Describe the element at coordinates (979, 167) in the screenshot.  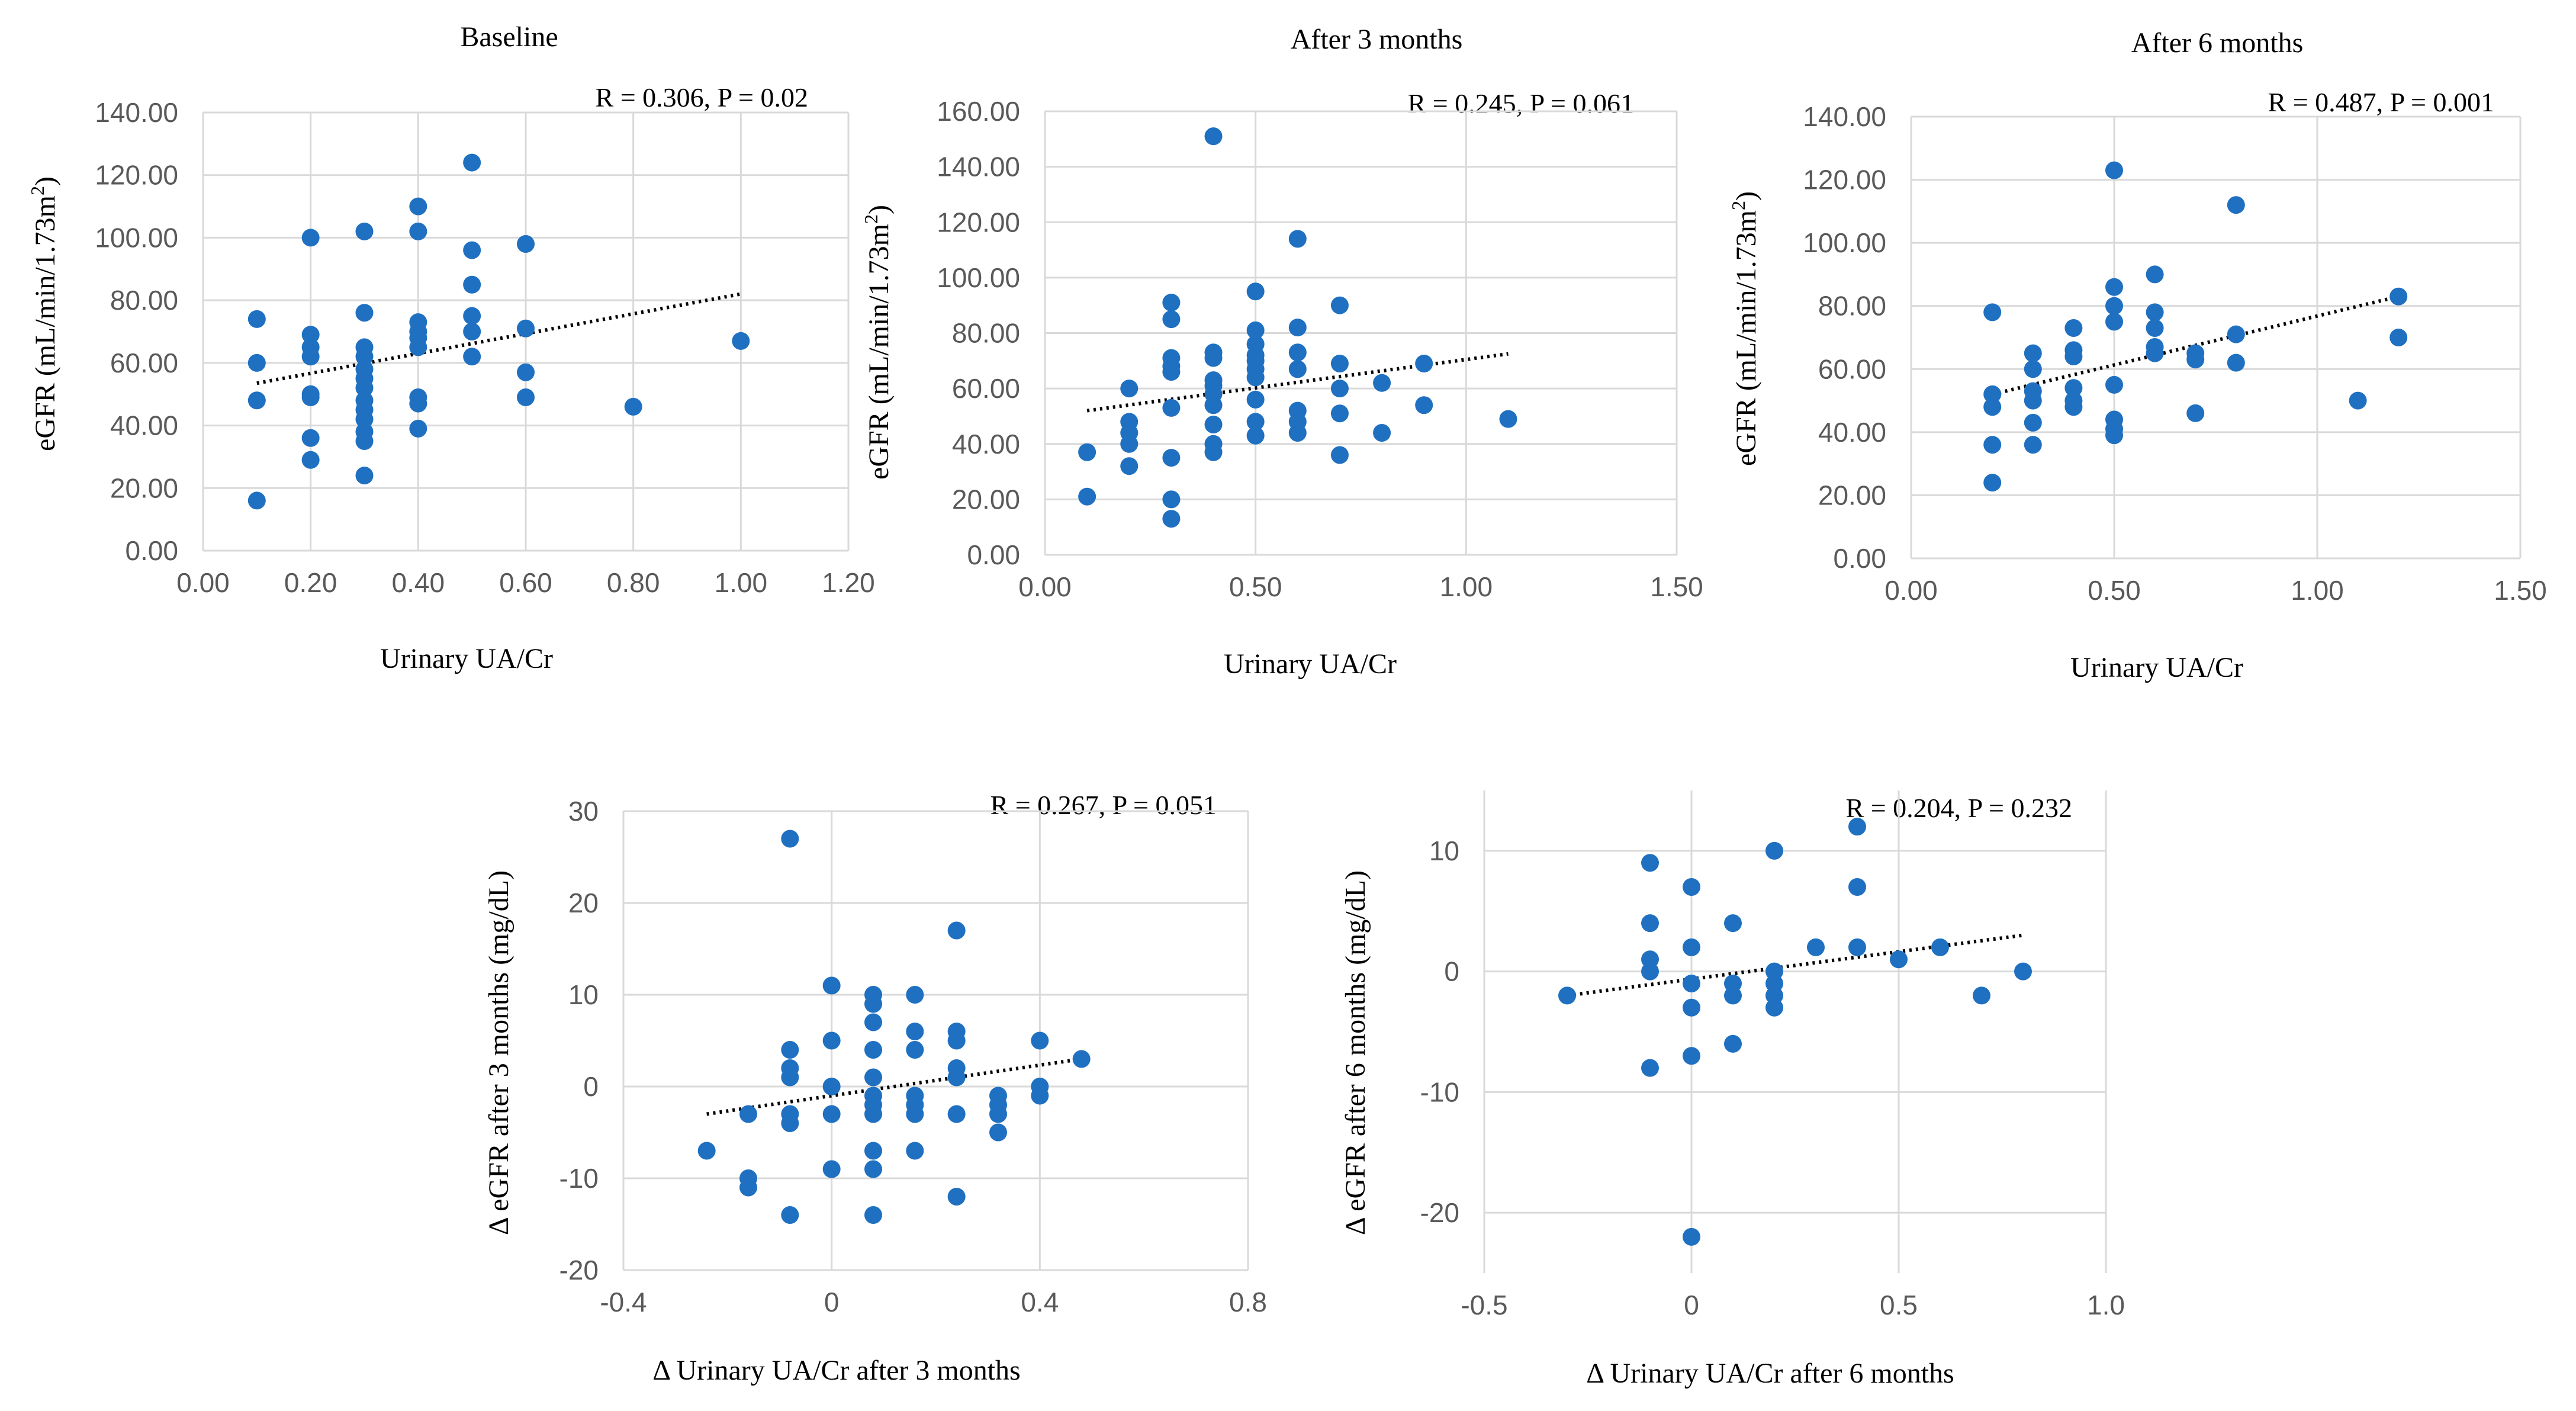
I see `y-tick-label: 140.00` at that location.